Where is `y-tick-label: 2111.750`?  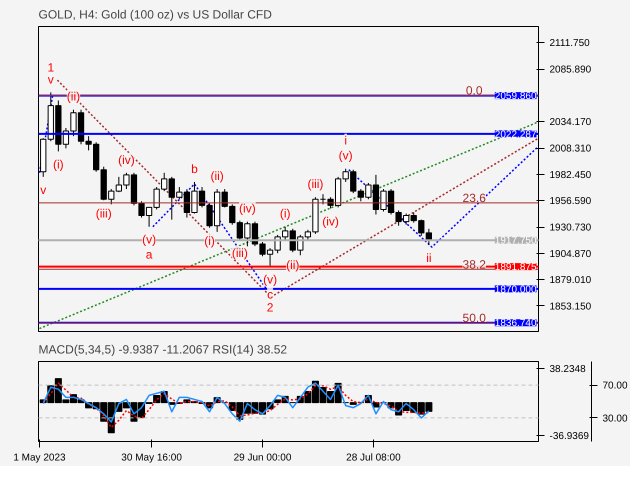
y-tick-label: 2111.750 is located at coordinates (570, 44).